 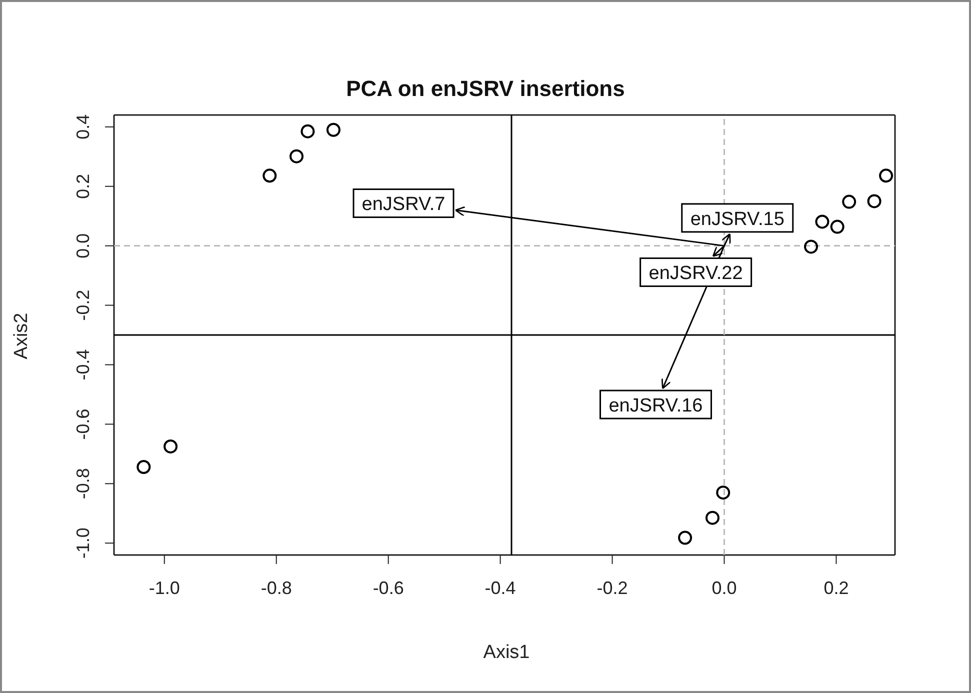 I want to click on annotation: enJSRV.16, so click(x=655, y=406).